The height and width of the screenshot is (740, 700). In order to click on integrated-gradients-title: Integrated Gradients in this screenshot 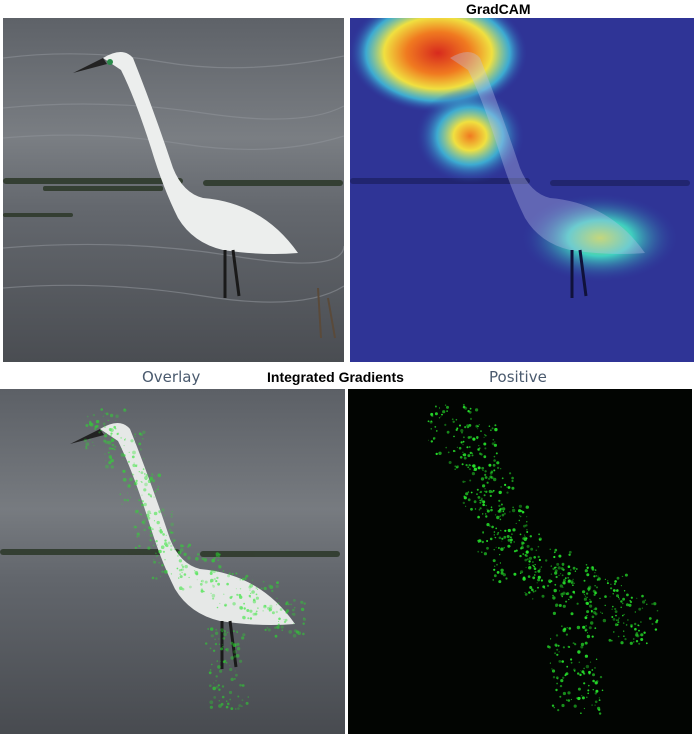, I will do `click(335, 377)`.